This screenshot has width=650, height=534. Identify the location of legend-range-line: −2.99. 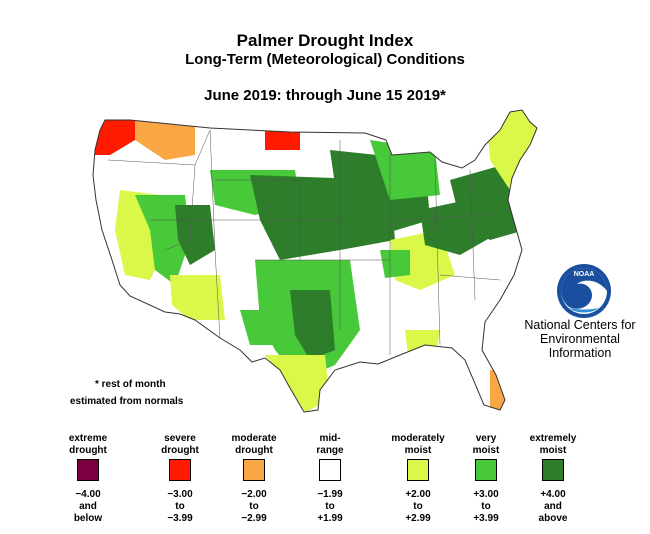
(254, 518).